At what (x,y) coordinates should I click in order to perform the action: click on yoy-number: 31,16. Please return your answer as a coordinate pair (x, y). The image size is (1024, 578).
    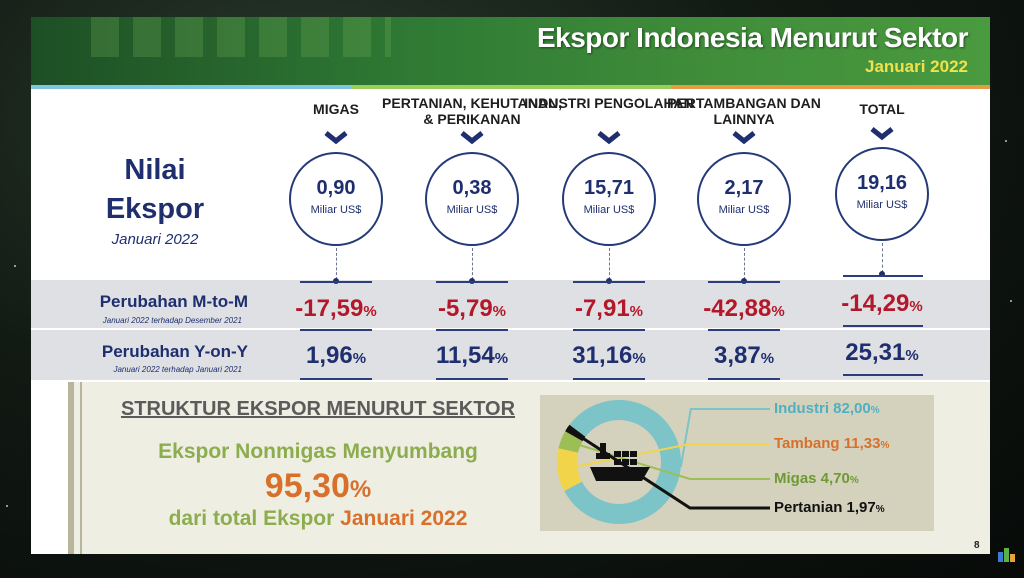
    Looking at the image, I should click on (602, 355).